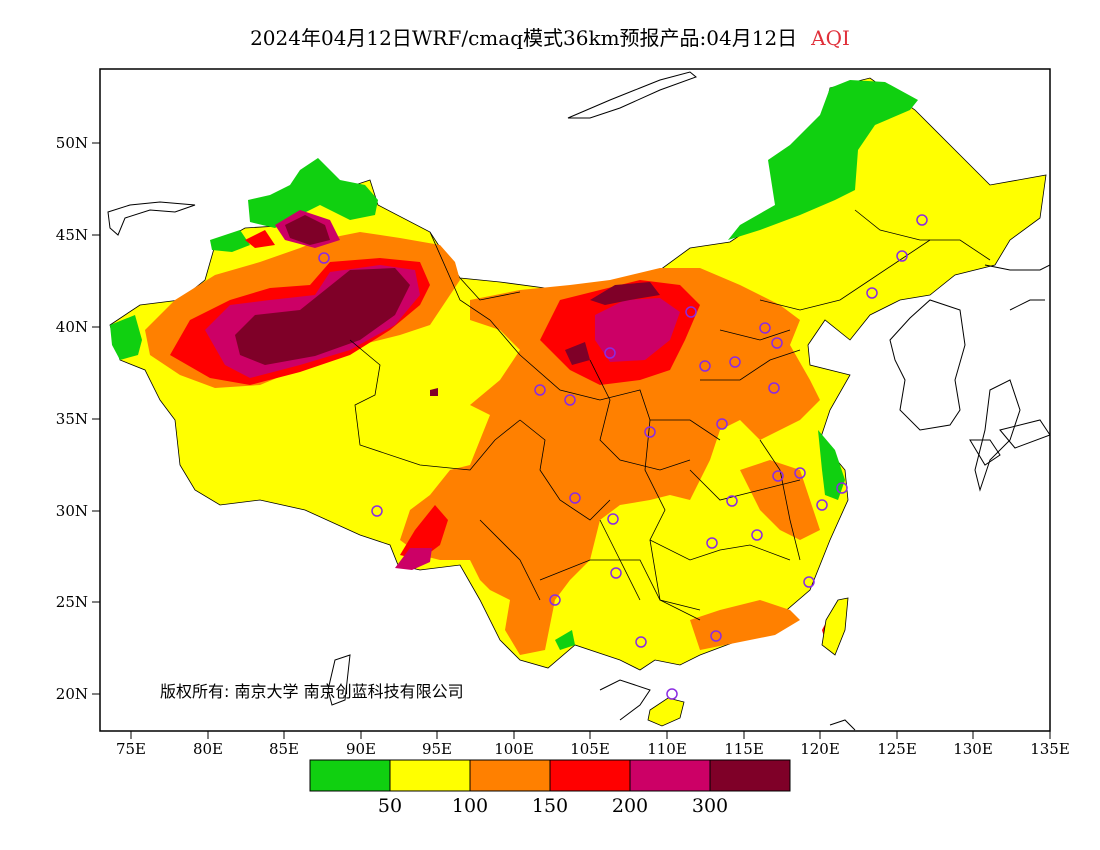 The width and height of the screenshot is (1100, 850). What do you see at coordinates (524, 38) in the screenshot?
I see `title-main: 2024年04月12日WRF/cmaq模式36km预报产品:04月12日` at bounding box center [524, 38].